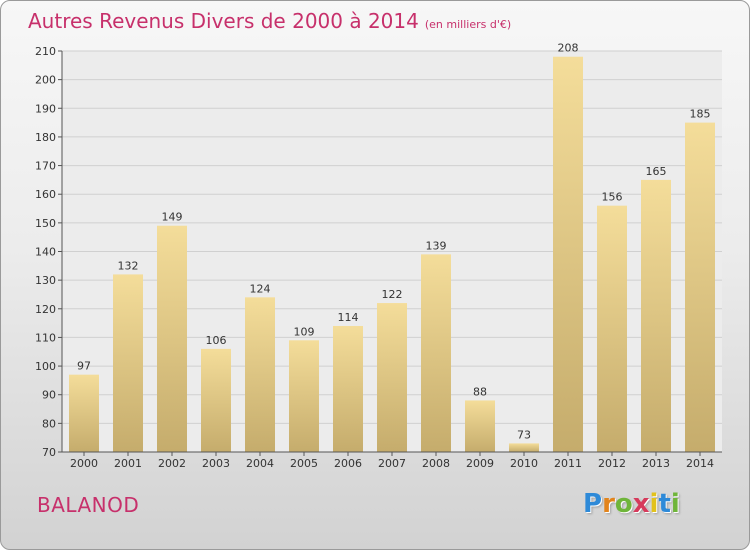  What do you see at coordinates (348, 463) in the screenshot?
I see `x-tick-label-2006: 2006` at bounding box center [348, 463].